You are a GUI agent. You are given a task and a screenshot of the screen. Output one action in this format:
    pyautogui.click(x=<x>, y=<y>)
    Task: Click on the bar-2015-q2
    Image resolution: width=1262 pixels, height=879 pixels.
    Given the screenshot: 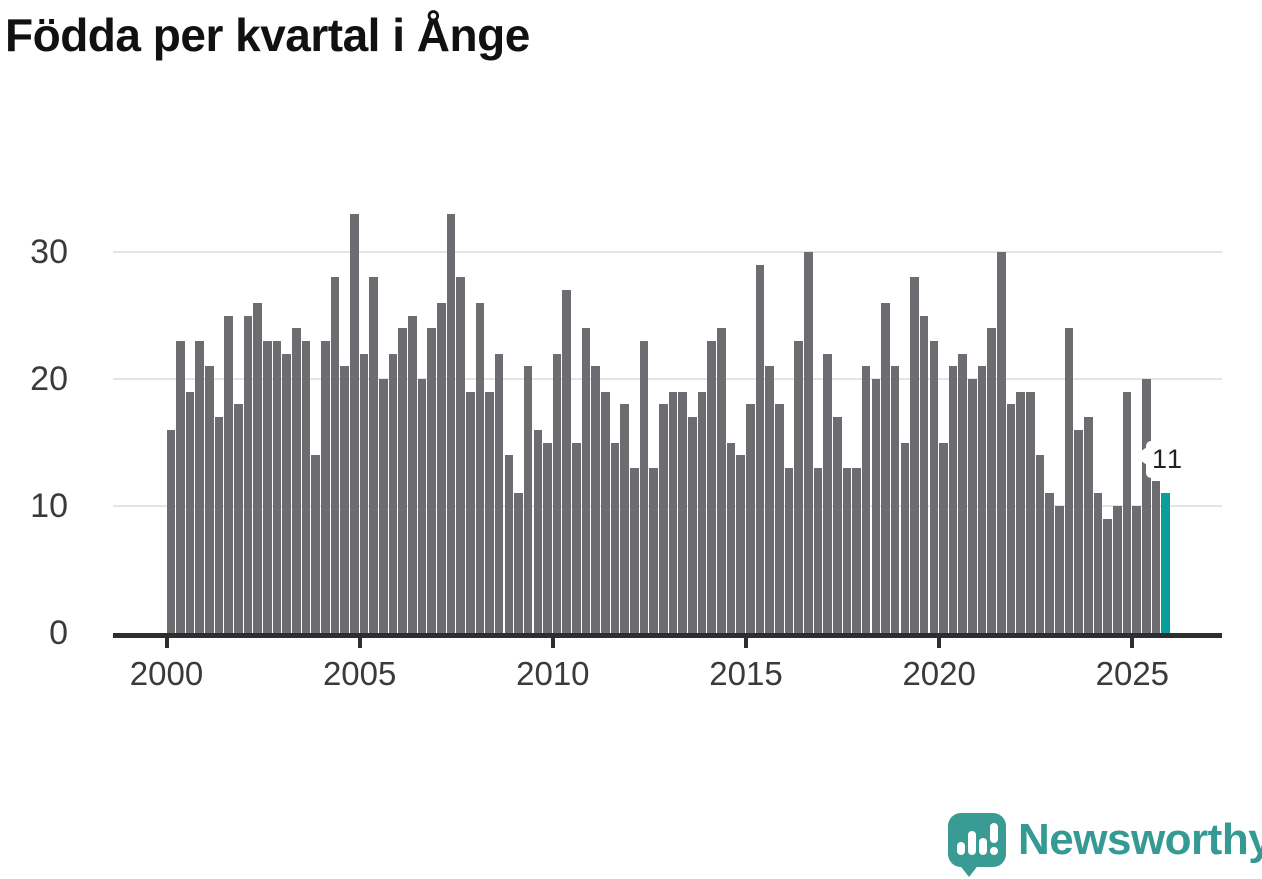 What is the action you would take?
    pyautogui.click(x=760, y=448)
    